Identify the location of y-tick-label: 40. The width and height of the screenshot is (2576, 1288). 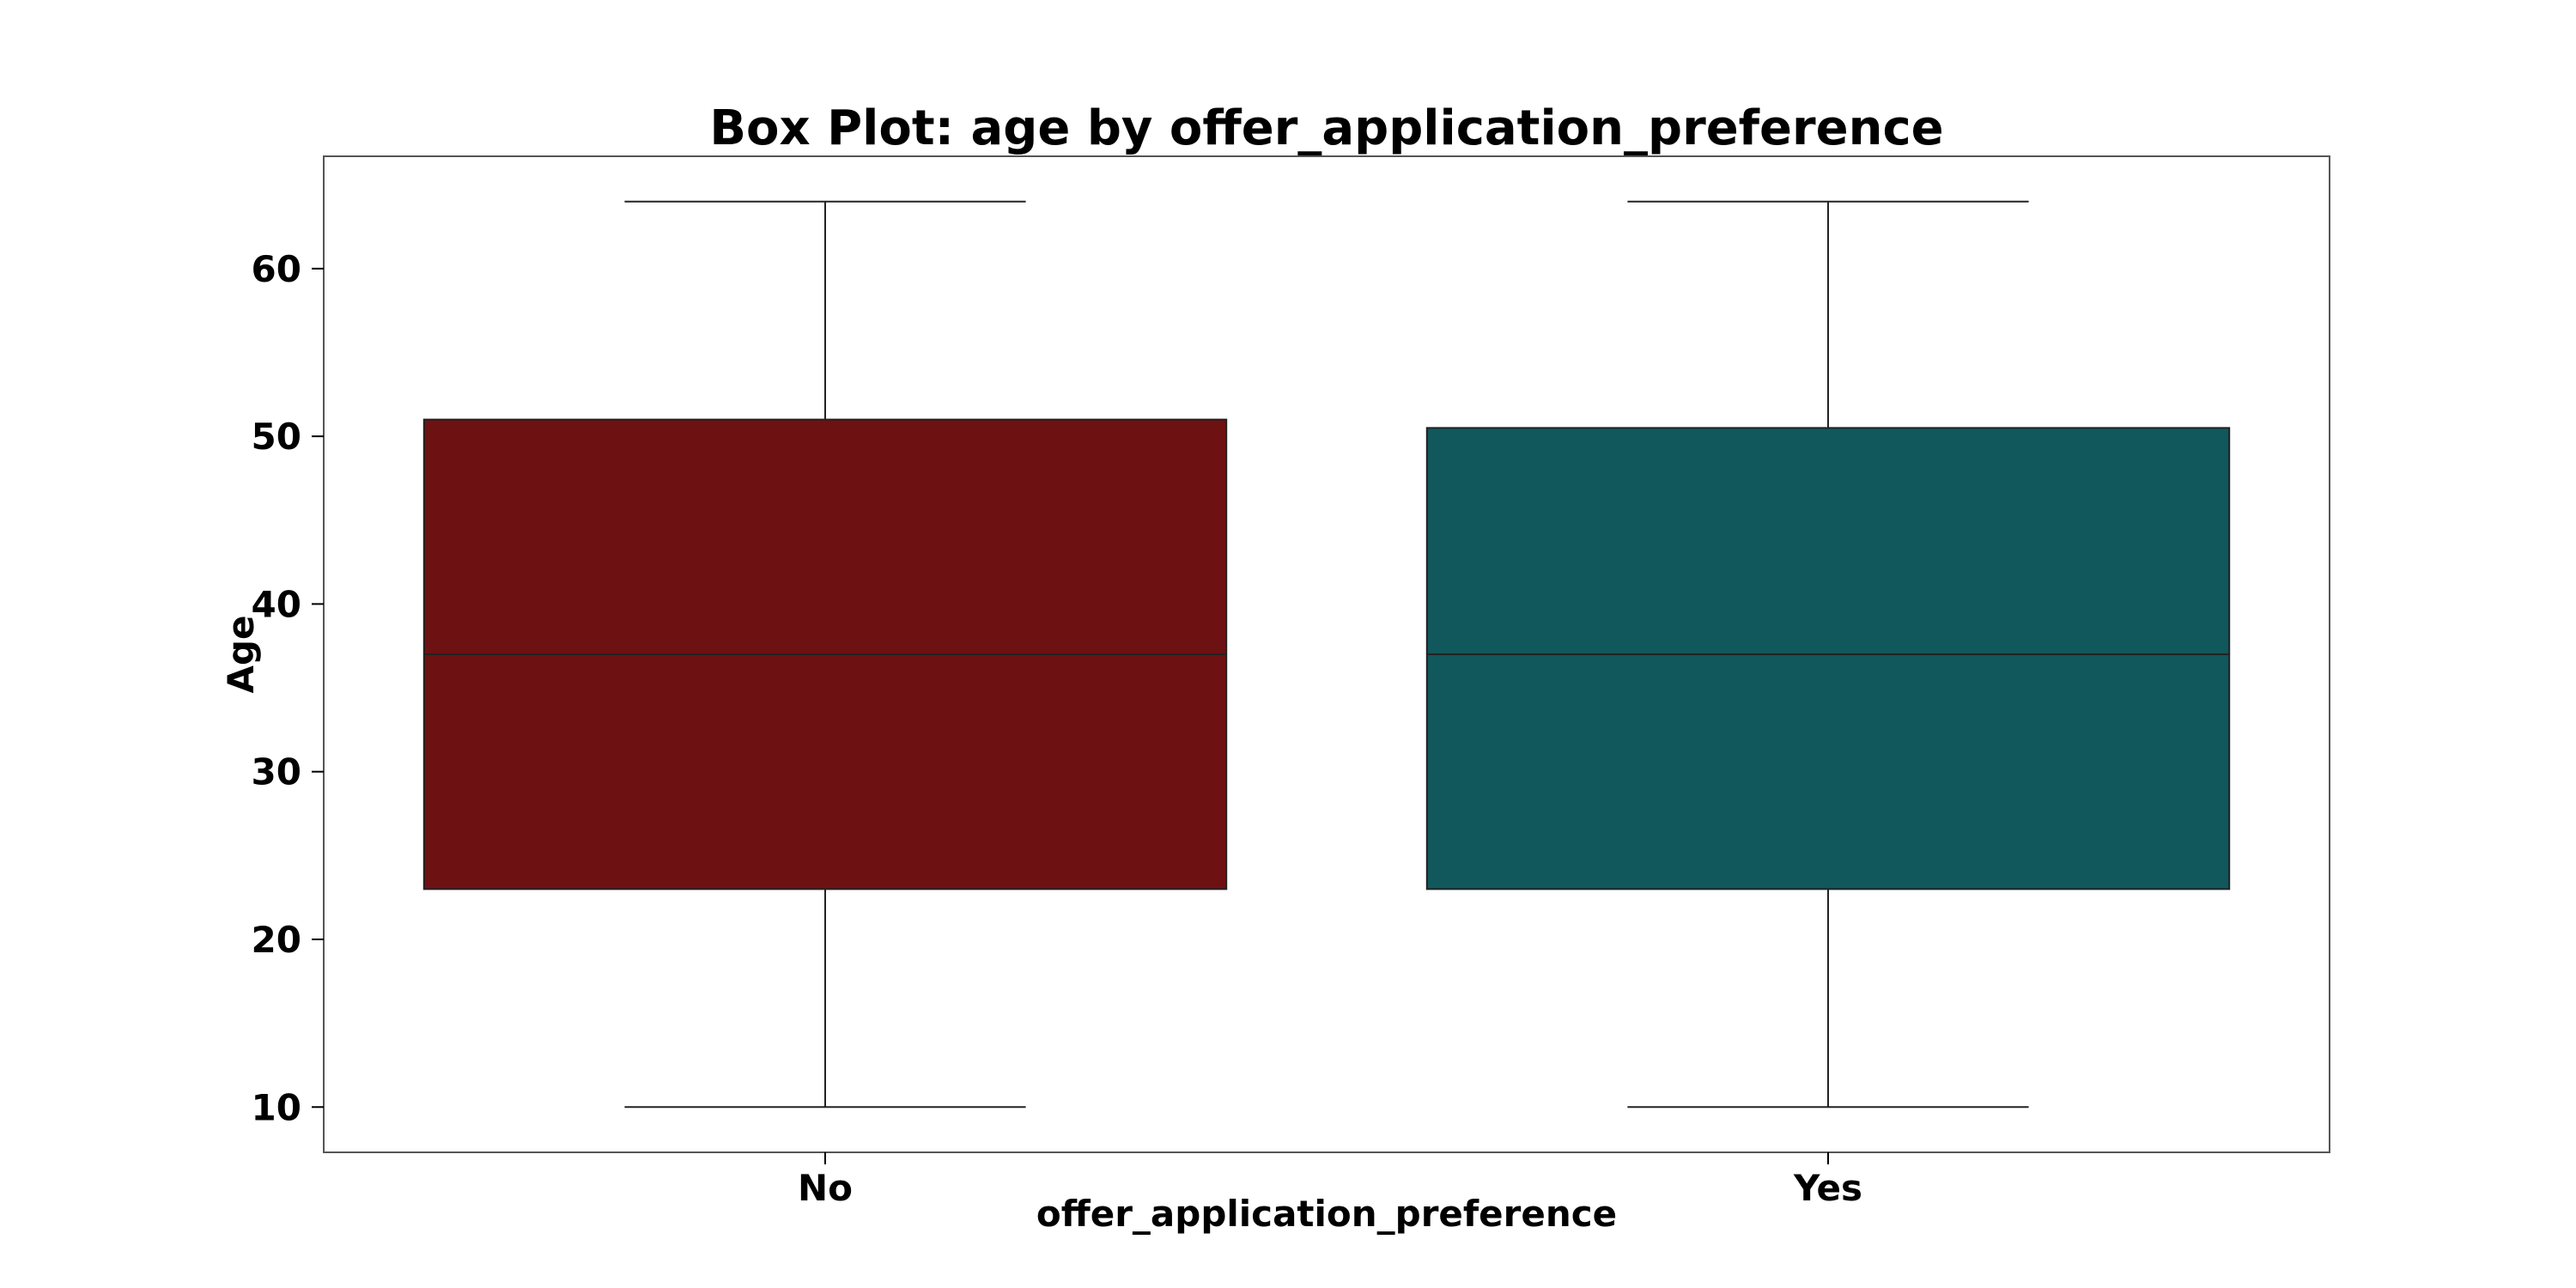
(276, 604).